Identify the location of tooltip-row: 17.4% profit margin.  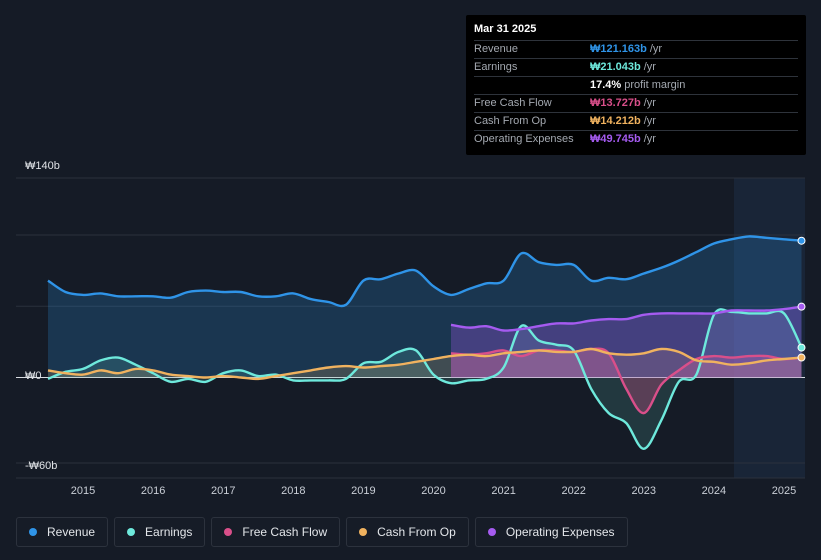
(636, 86).